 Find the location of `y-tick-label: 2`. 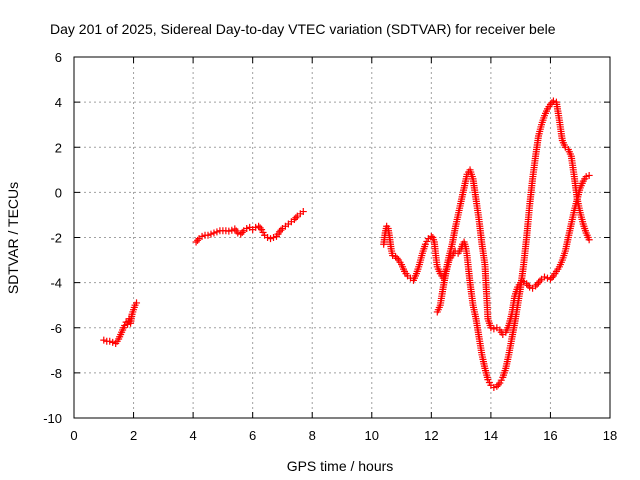

y-tick-label: 2 is located at coordinates (58, 147).